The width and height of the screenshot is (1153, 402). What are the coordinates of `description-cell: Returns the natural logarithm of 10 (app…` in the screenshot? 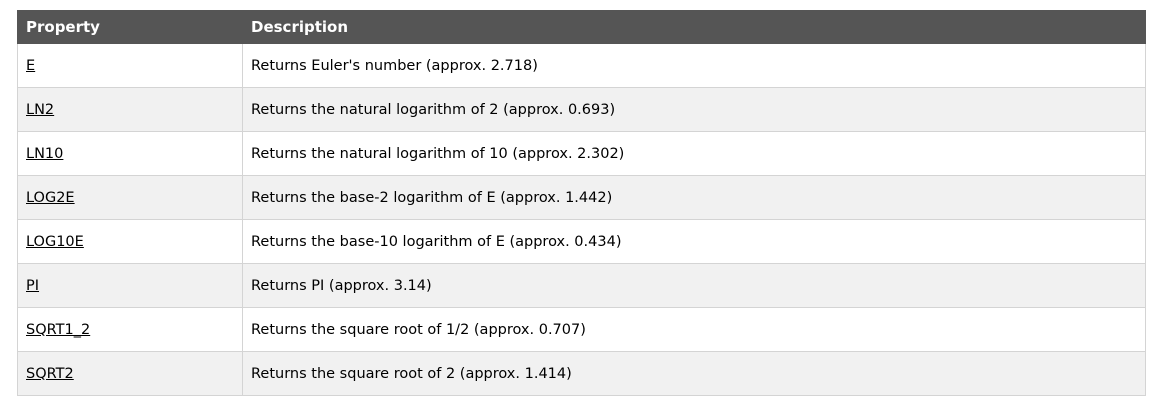 It's located at (694, 153).